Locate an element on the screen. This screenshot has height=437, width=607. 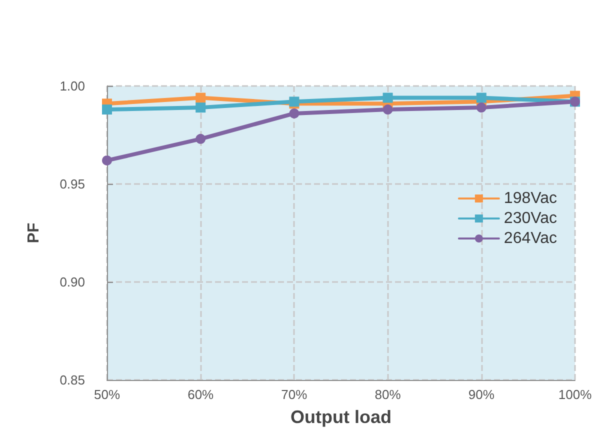
legend-label: 198Vac is located at coordinates (530, 198).